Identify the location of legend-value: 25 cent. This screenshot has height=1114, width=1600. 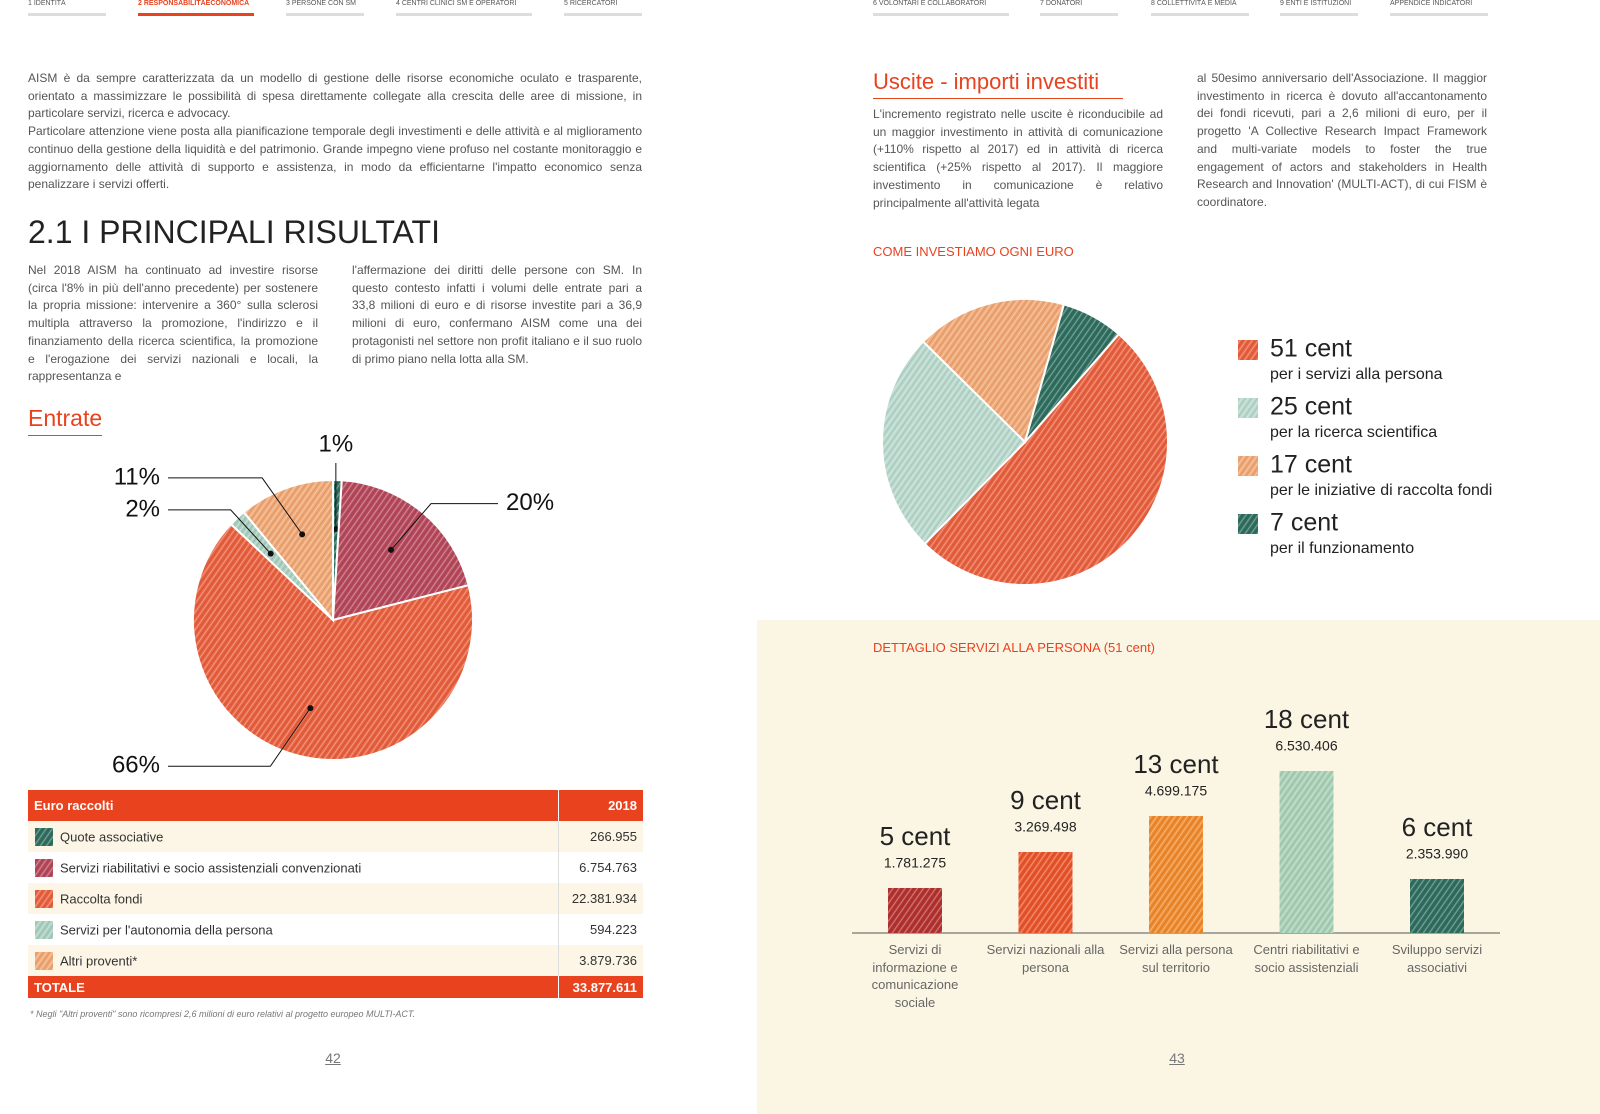
(1311, 407).